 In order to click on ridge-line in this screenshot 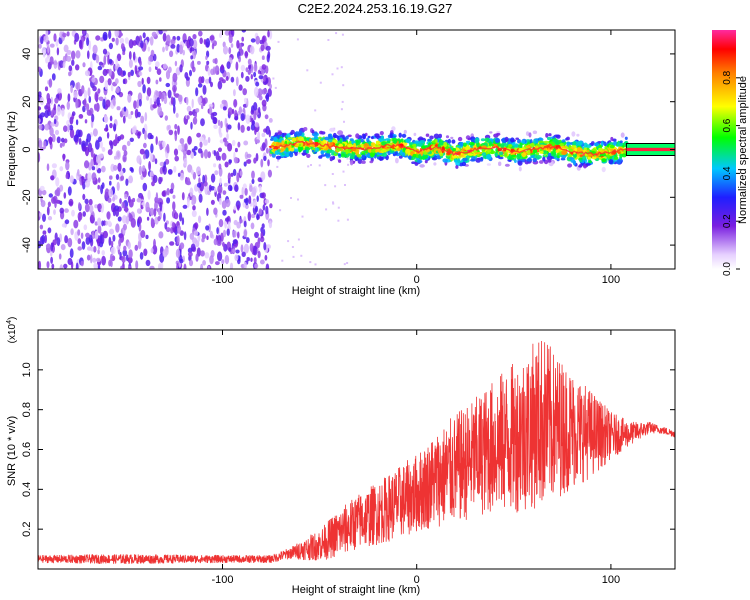, I will do `click(448, 148)`.